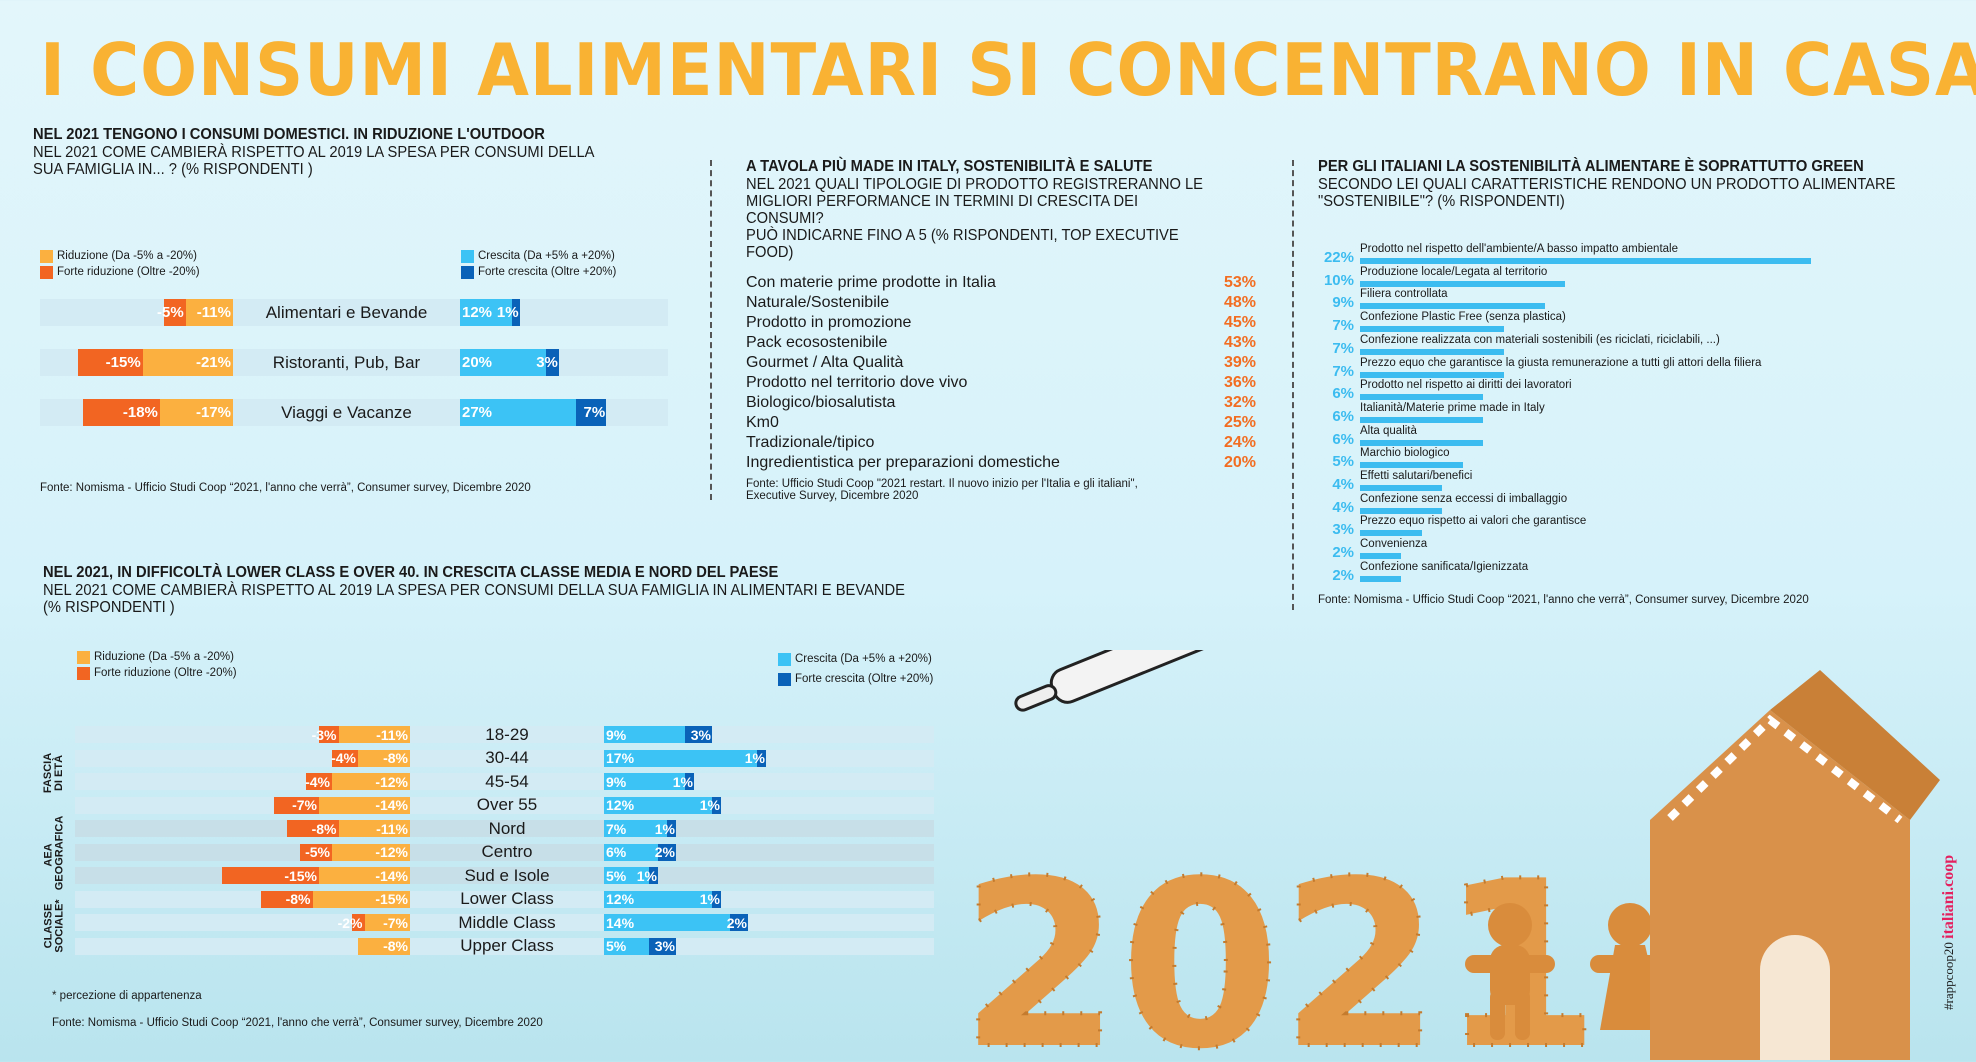 This screenshot has height=1062, width=1976. I want to click on bar-forte-riduzione: -4%, so click(344, 758).